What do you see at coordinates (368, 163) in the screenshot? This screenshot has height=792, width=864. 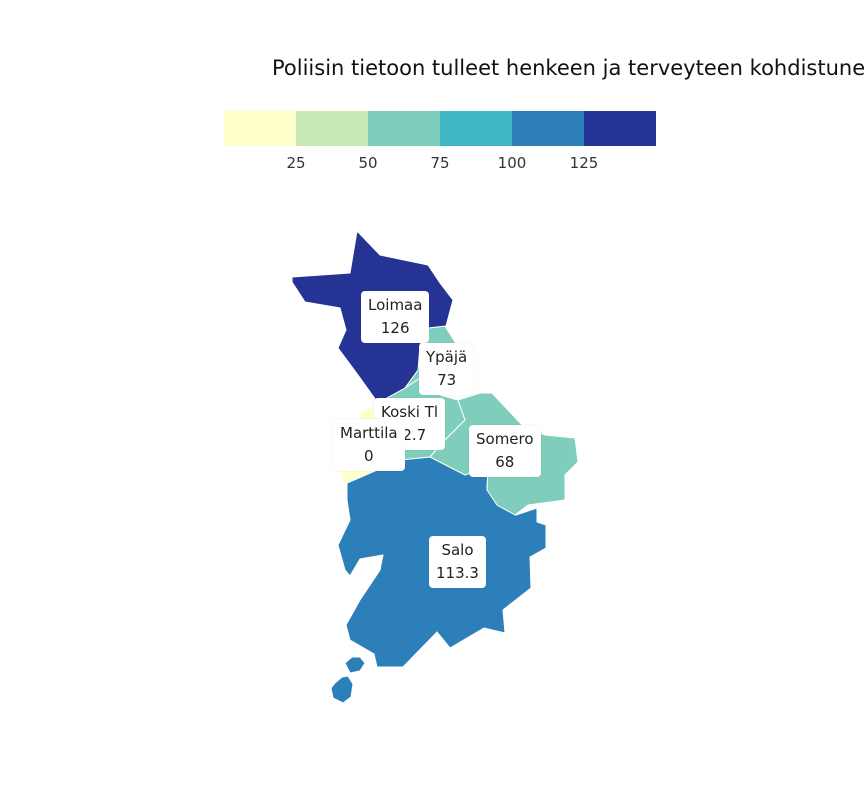 I see `legend-tick: 50` at bounding box center [368, 163].